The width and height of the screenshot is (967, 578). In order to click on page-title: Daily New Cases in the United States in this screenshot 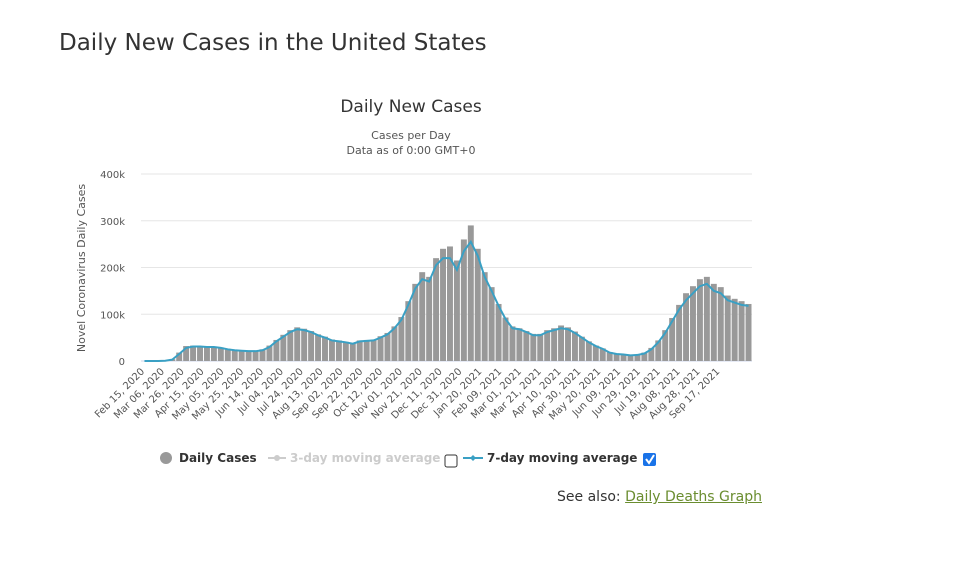, I will do `click(273, 43)`.